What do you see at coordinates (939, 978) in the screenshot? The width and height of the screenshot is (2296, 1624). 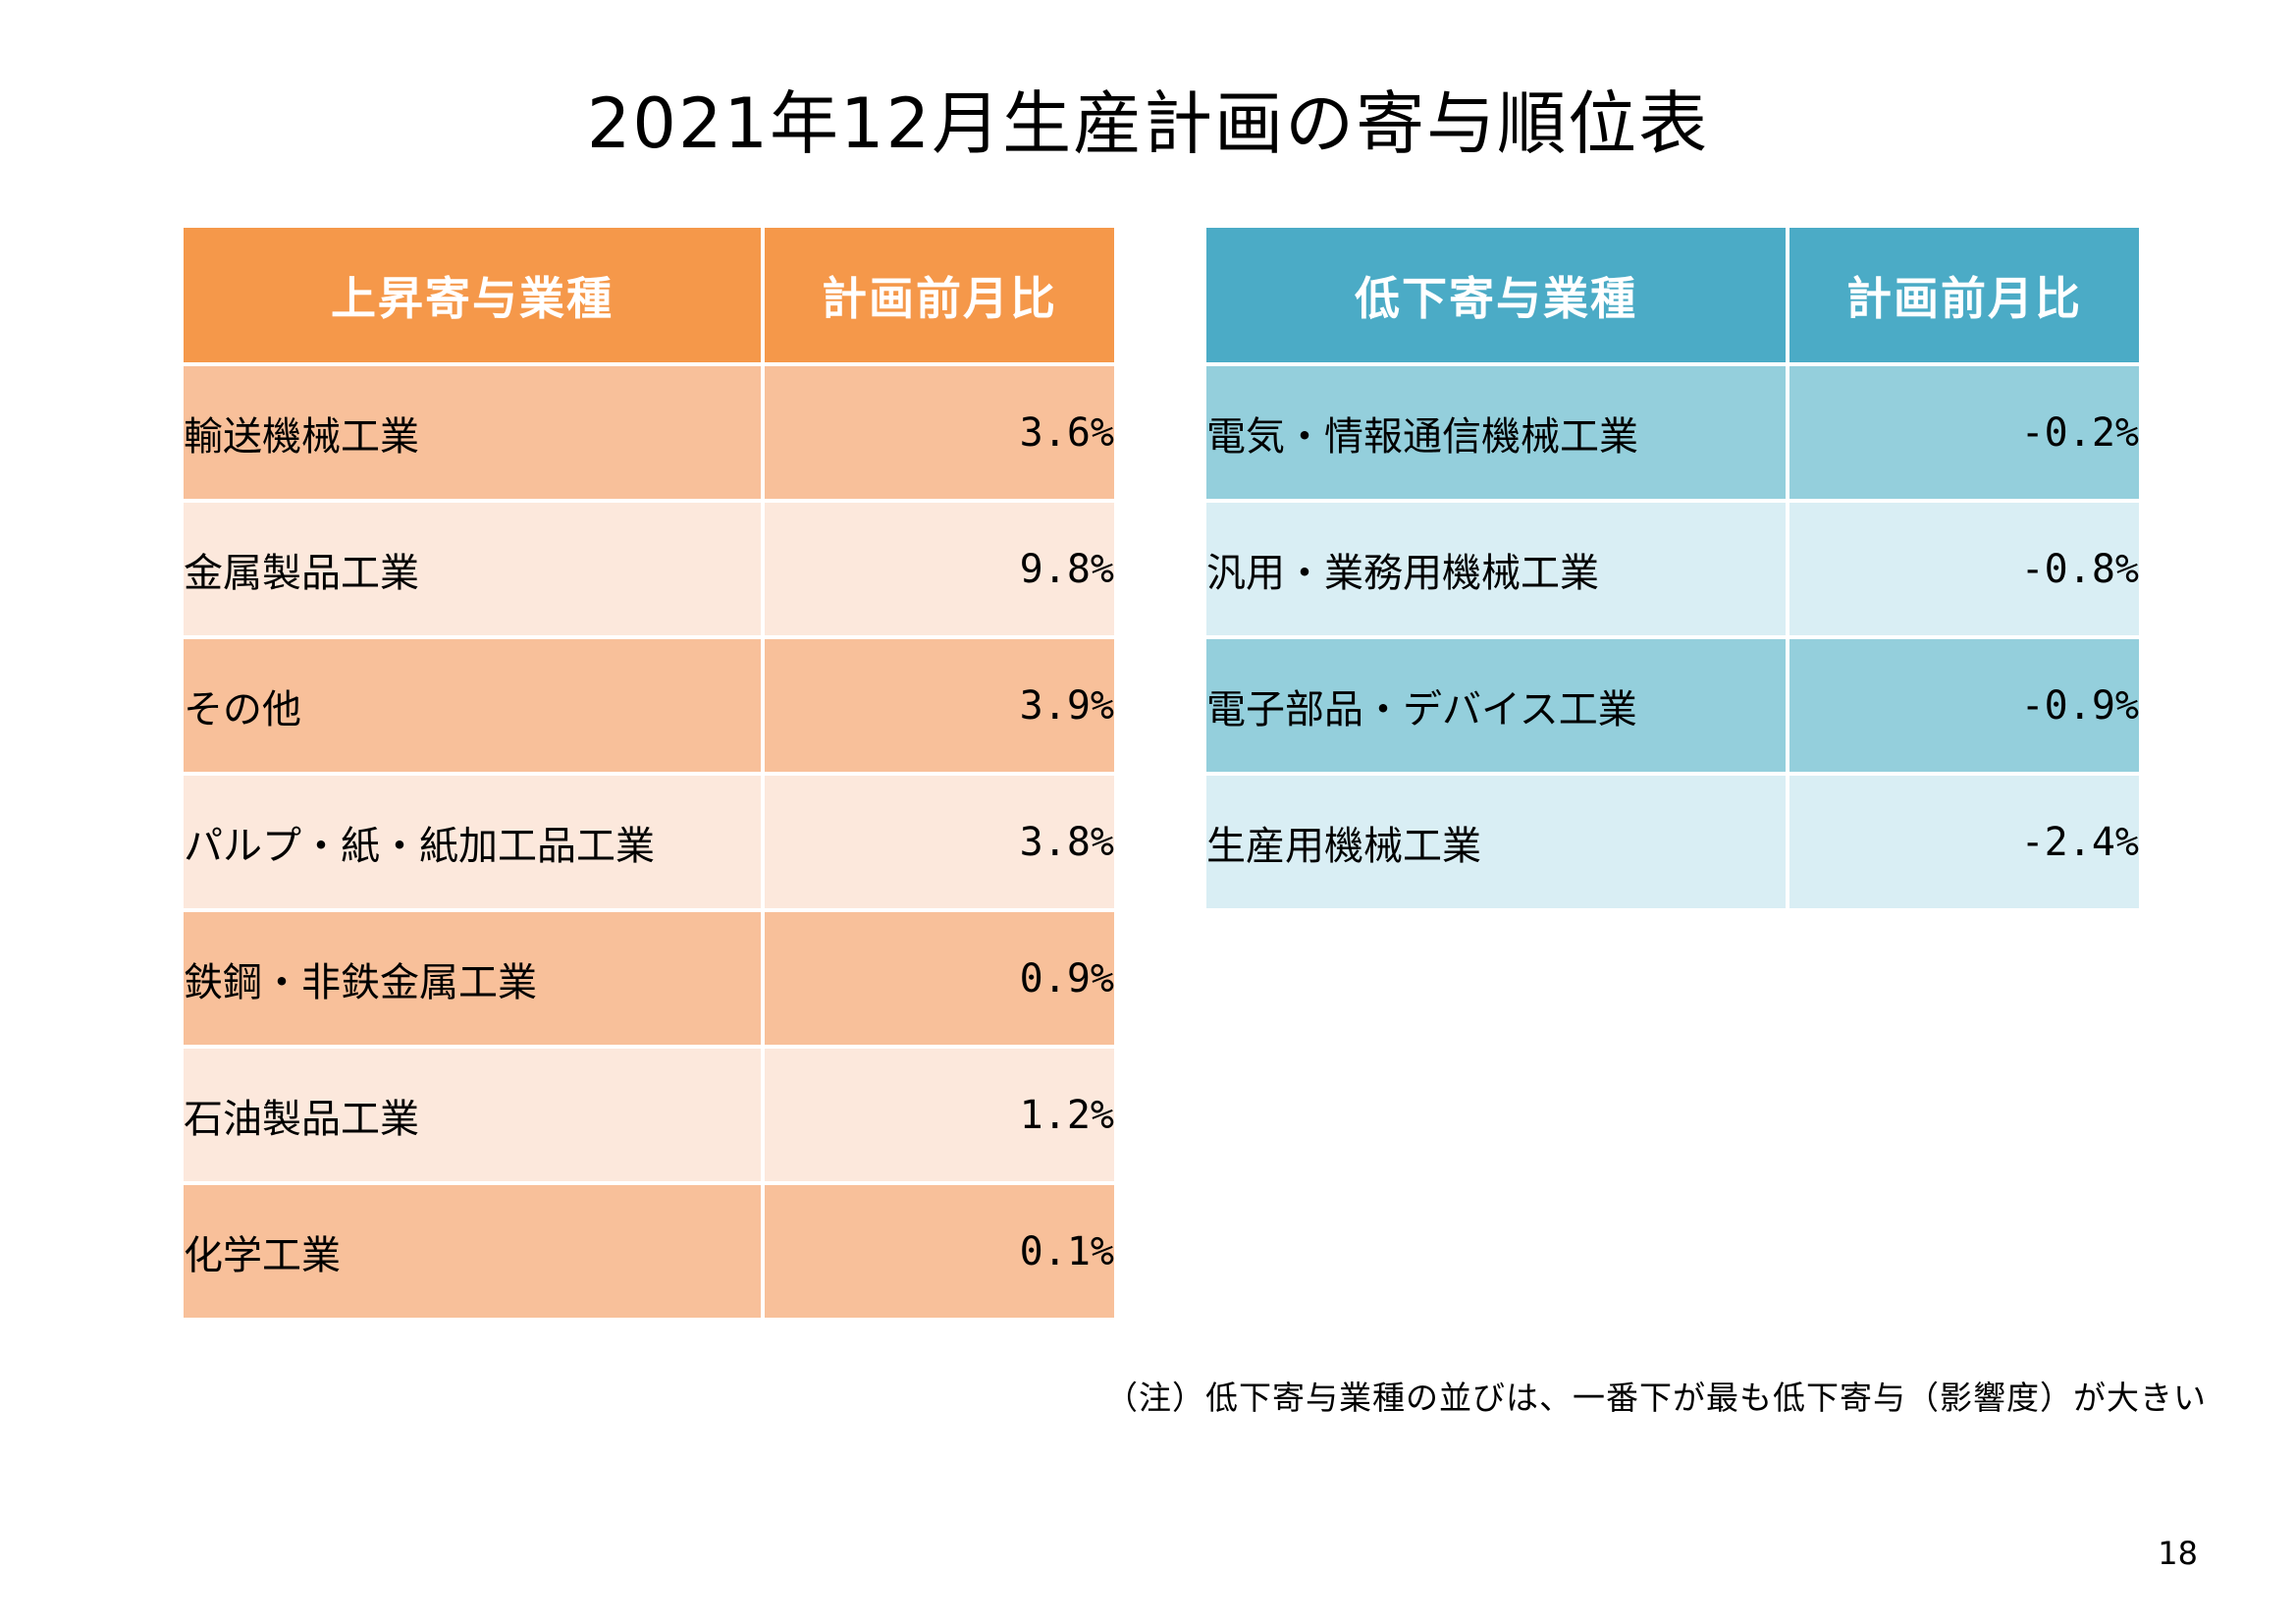 I see `value-cell: 0.9%` at bounding box center [939, 978].